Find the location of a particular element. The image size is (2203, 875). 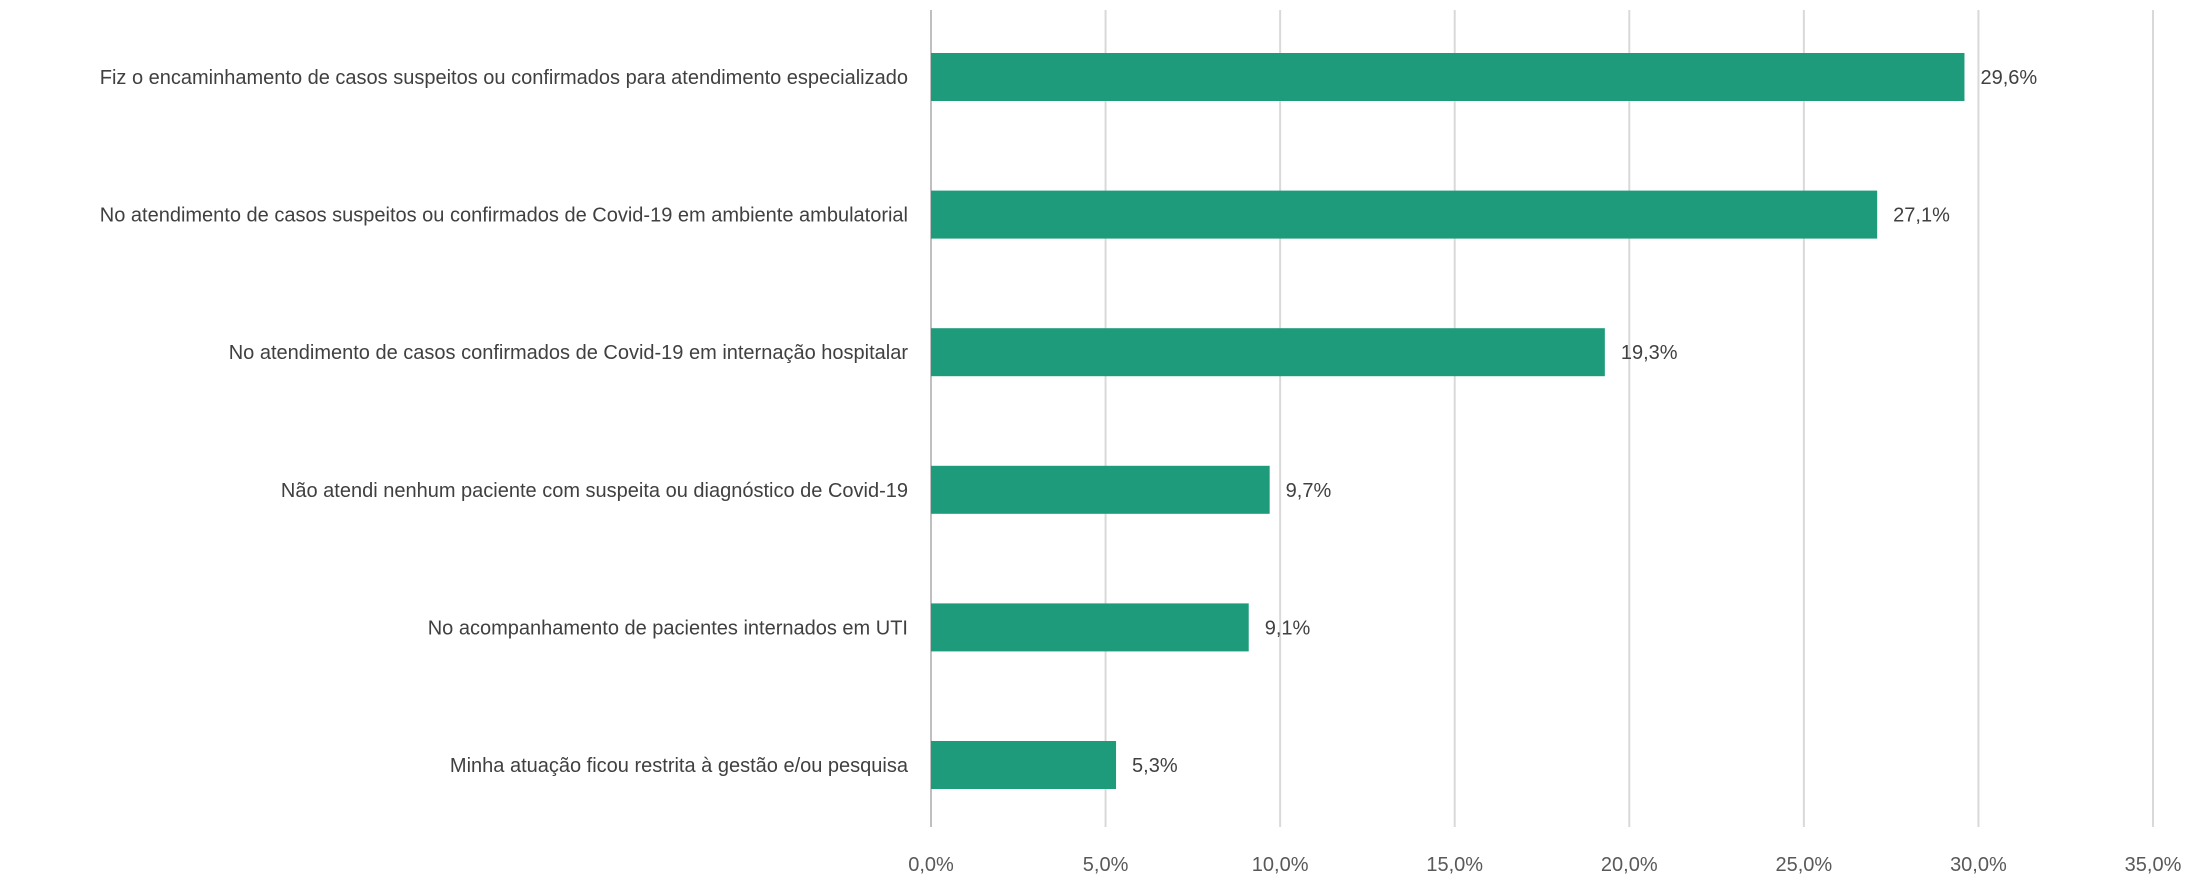

value-label: 5,3% is located at coordinates (1155, 766).